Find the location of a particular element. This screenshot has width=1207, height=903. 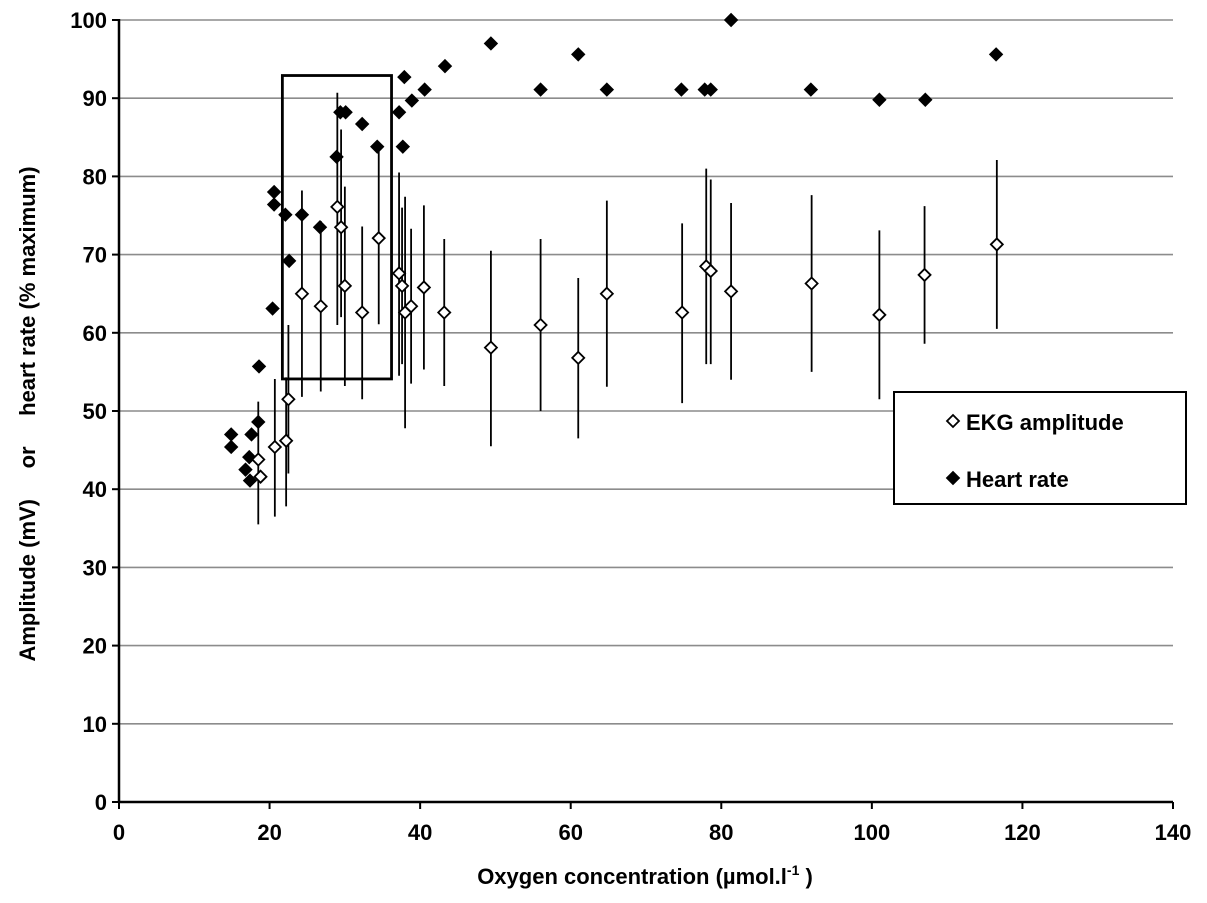

legend: EKG amplitude Heart rate is located at coordinates (1040, 448).